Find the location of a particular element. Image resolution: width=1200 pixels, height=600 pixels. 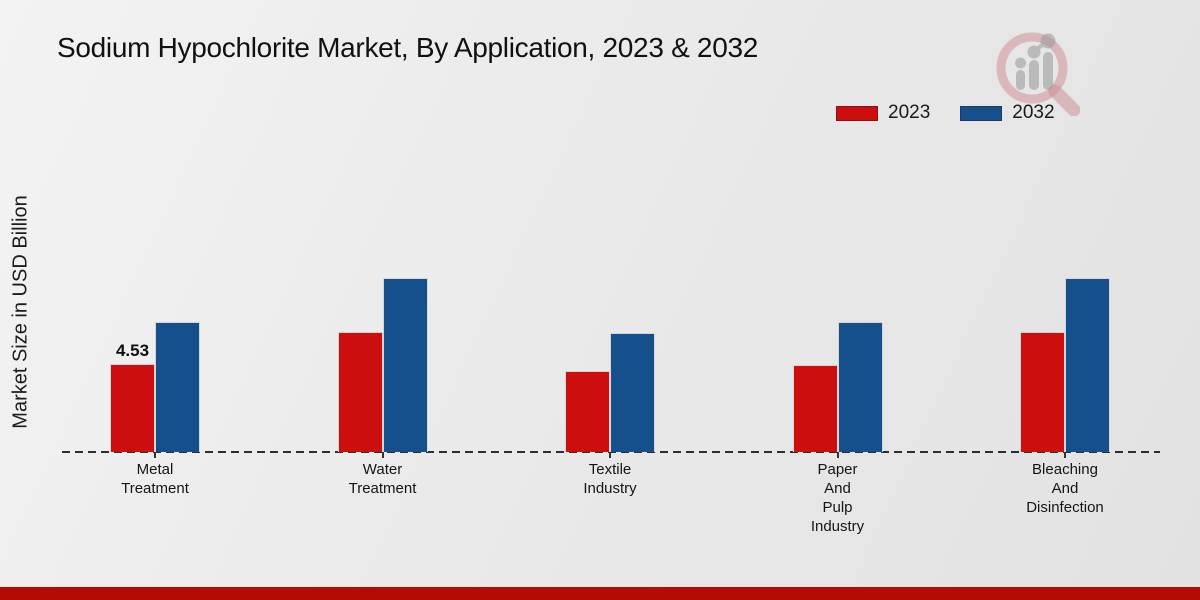

legend-label-2032: 2032 is located at coordinates (1033, 112).